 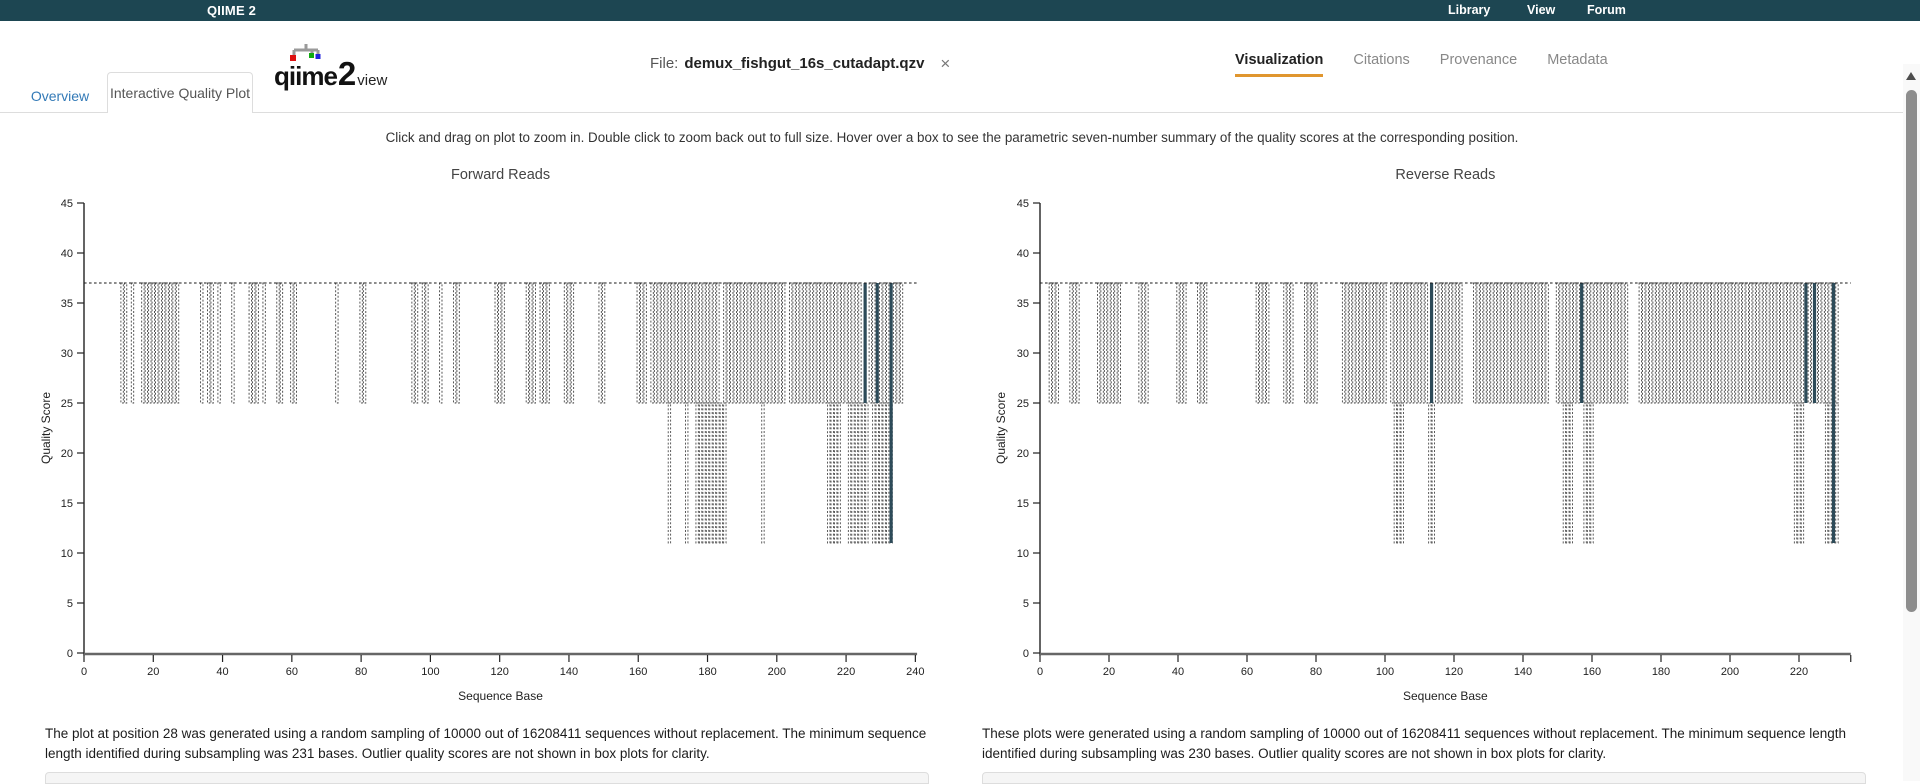 I want to click on file-name: demux_fishgut_16s_cutadapt.qzv, so click(x=804, y=63).